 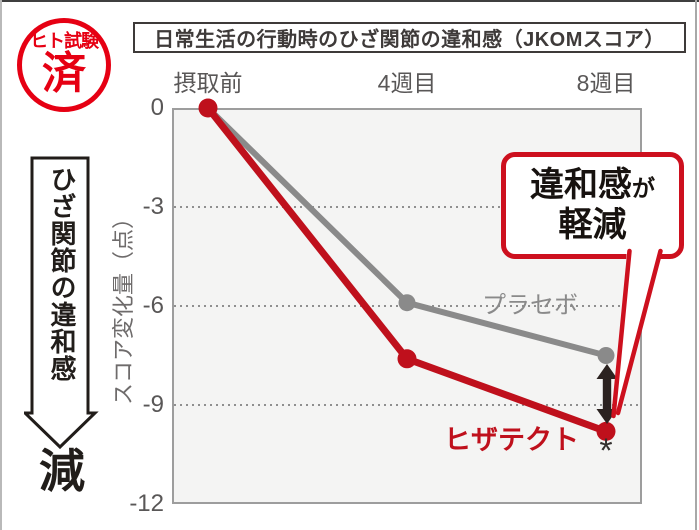 I want to click on y-axis-label: スコア変化量（点）, so click(x=123, y=306).